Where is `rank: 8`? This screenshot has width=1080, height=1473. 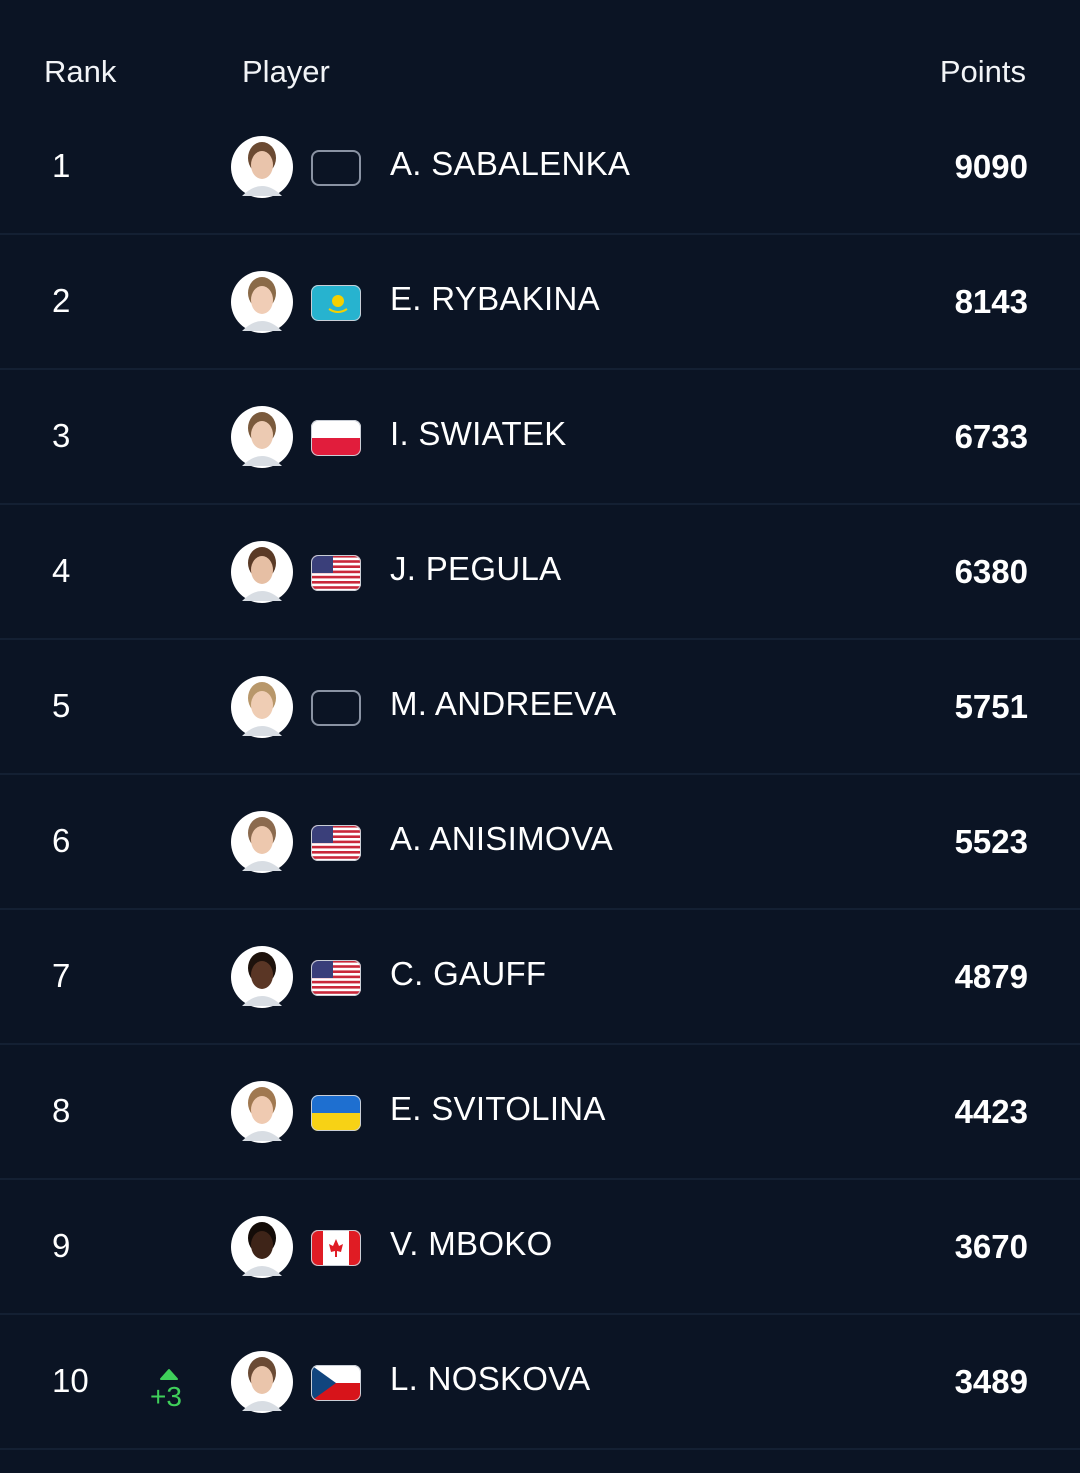 rank: 8 is located at coordinates (61, 1110).